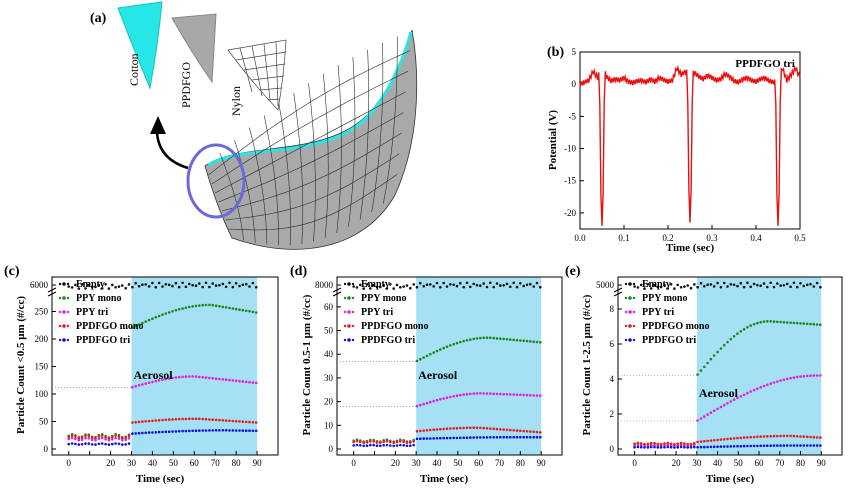 This screenshot has height=488, width=850. I want to click on panel-label-a: (a), so click(98, 18).